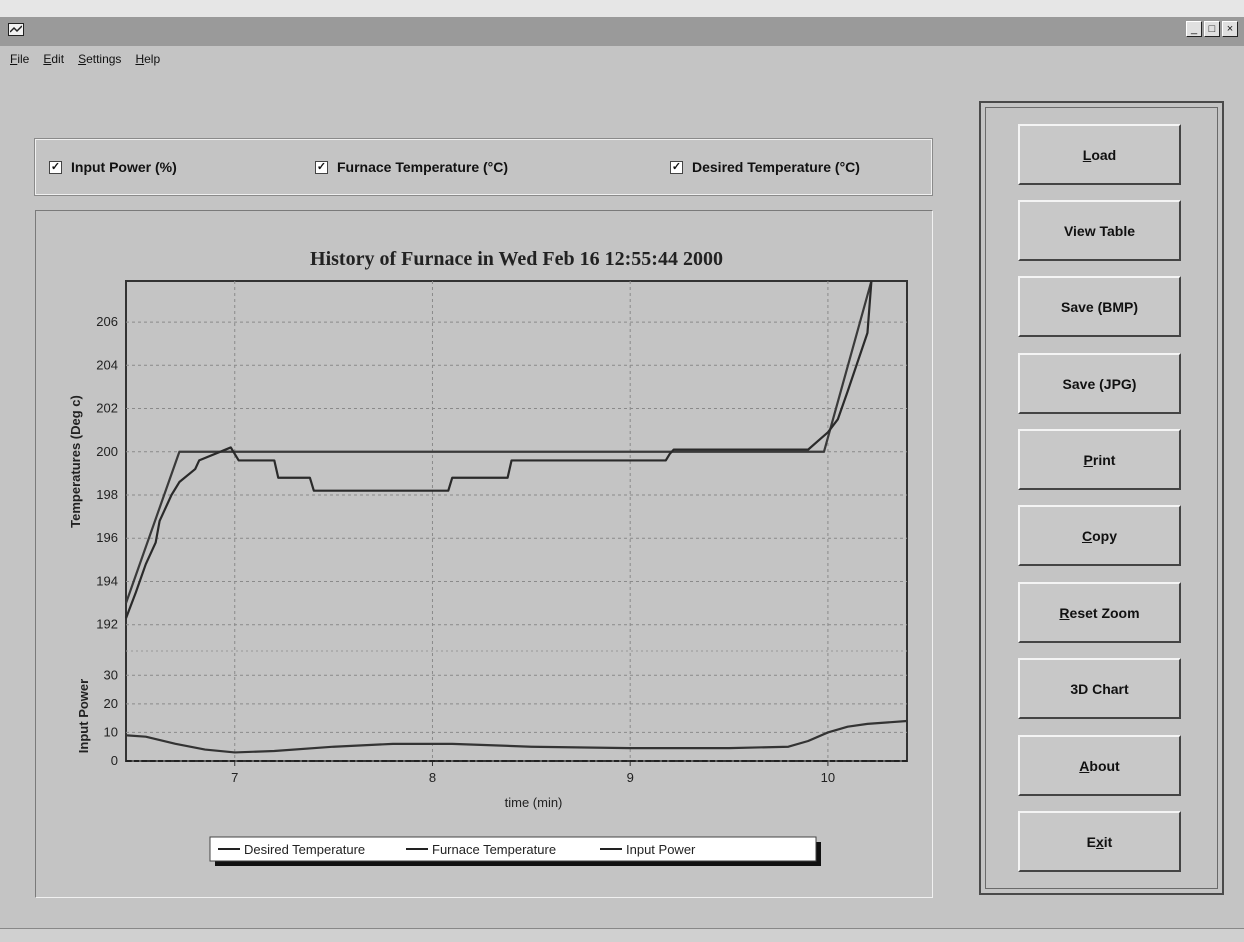  What do you see at coordinates (516, 736) in the screenshot?
I see `series-input-power` at bounding box center [516, 736].